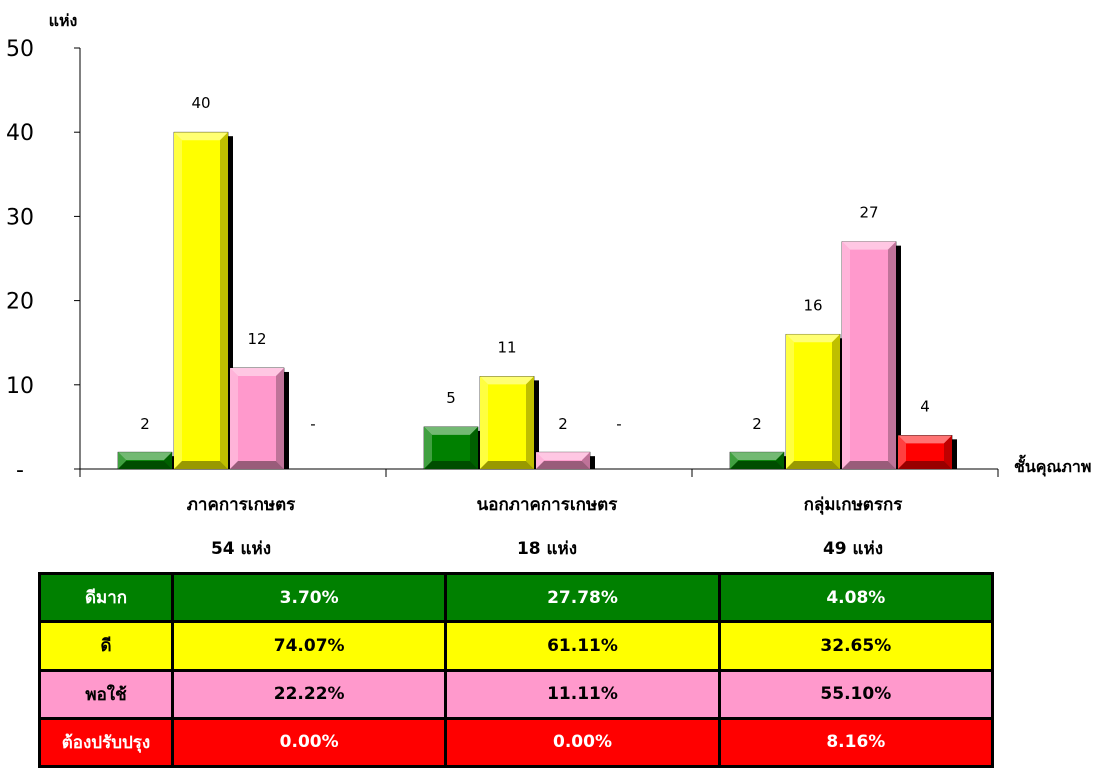 This screenshot has height=770, width=1109. Describe the element at coordinates (547, 549) in the screenshot. I see `category-total-label: 18 แห่ง` at that location.